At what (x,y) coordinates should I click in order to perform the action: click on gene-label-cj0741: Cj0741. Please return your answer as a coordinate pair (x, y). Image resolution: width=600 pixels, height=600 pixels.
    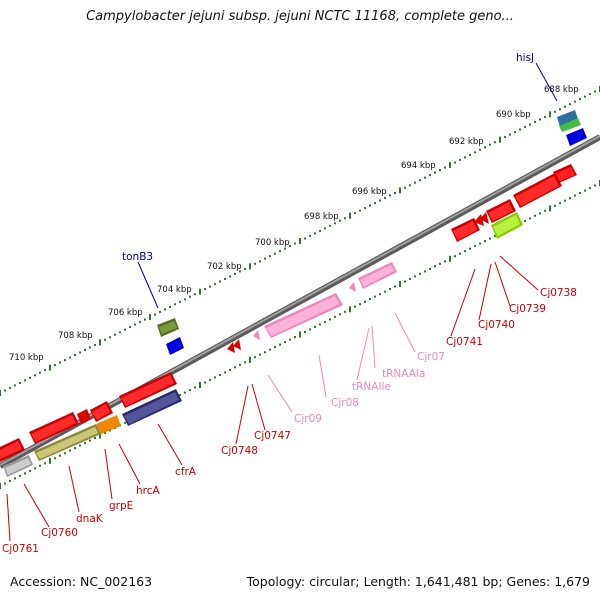
    Looking at the image, I should click on (464, 342).